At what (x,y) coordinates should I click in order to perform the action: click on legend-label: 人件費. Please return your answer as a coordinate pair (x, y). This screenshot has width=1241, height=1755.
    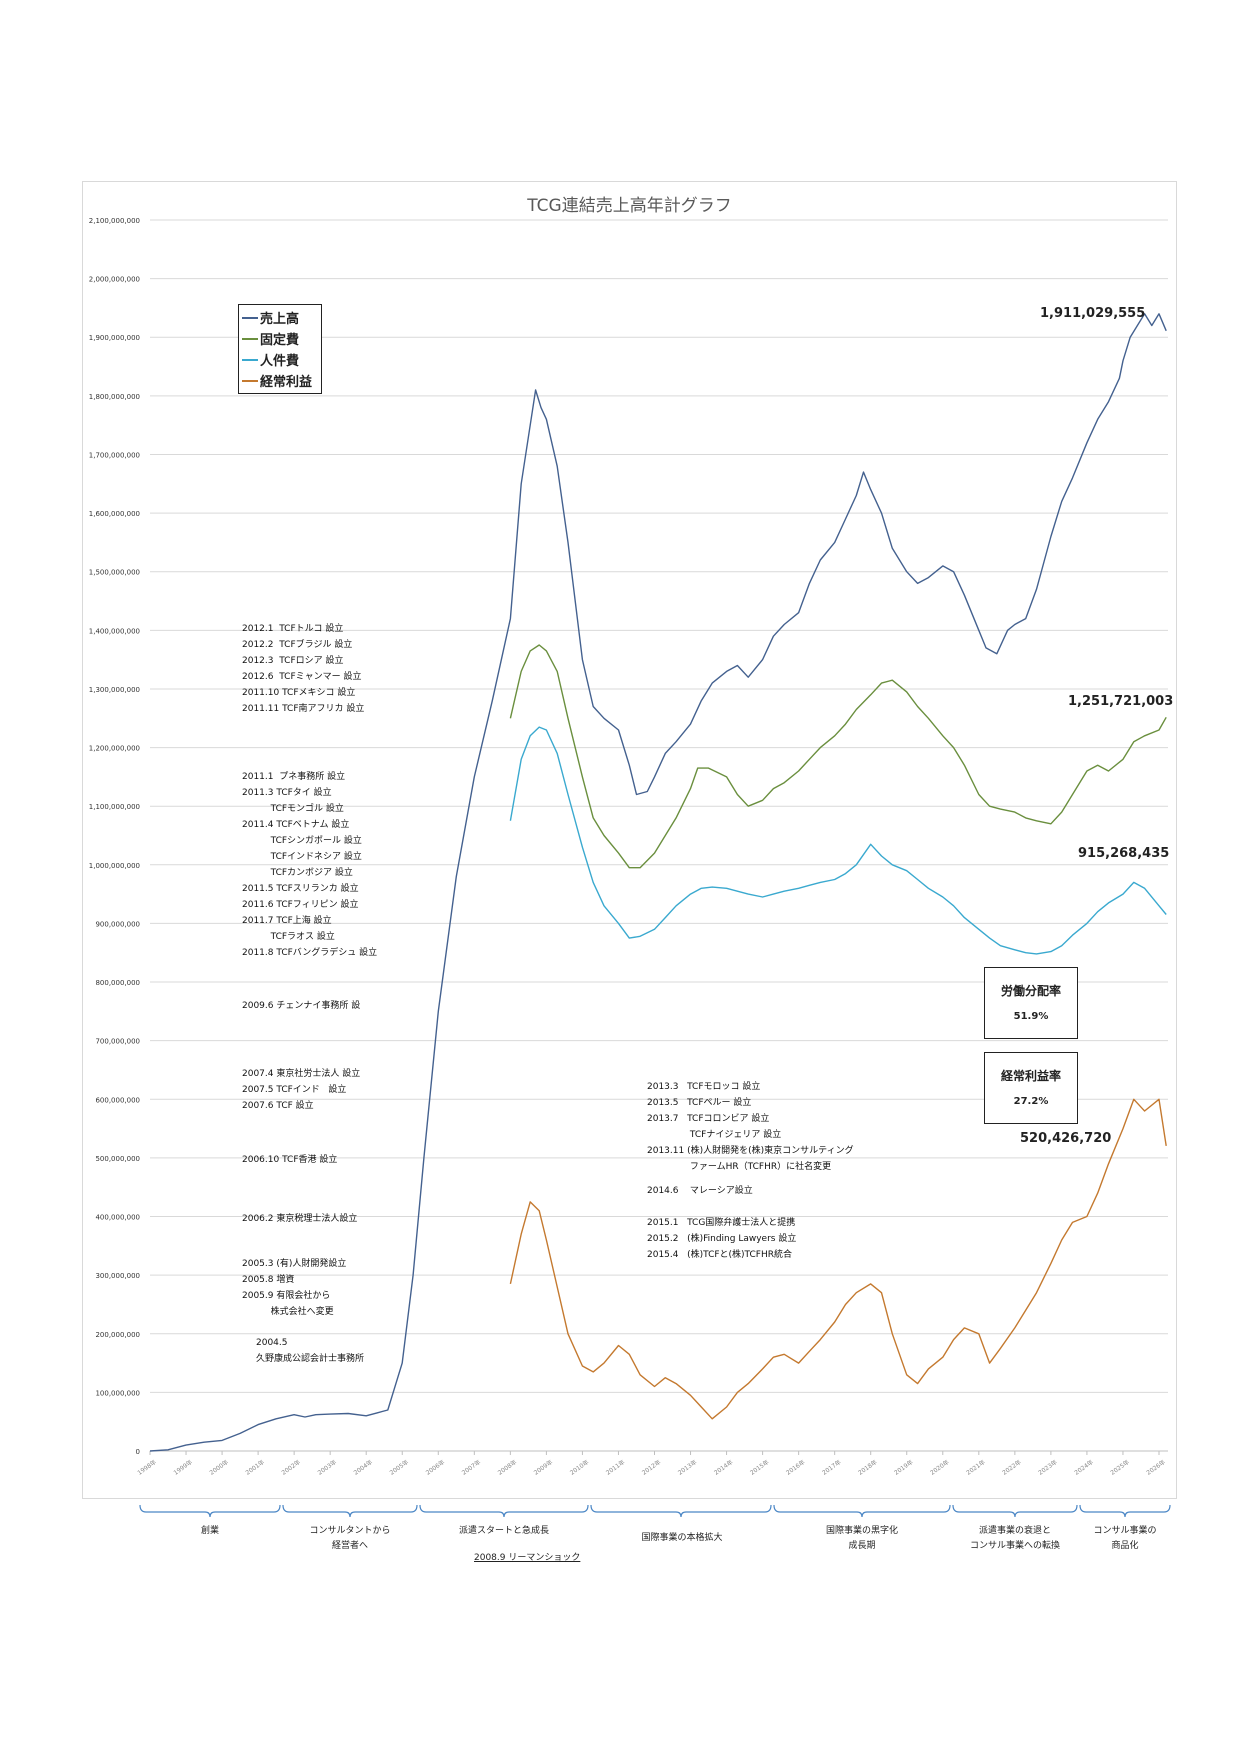
    Looking at the image, I should click on (280, 361).